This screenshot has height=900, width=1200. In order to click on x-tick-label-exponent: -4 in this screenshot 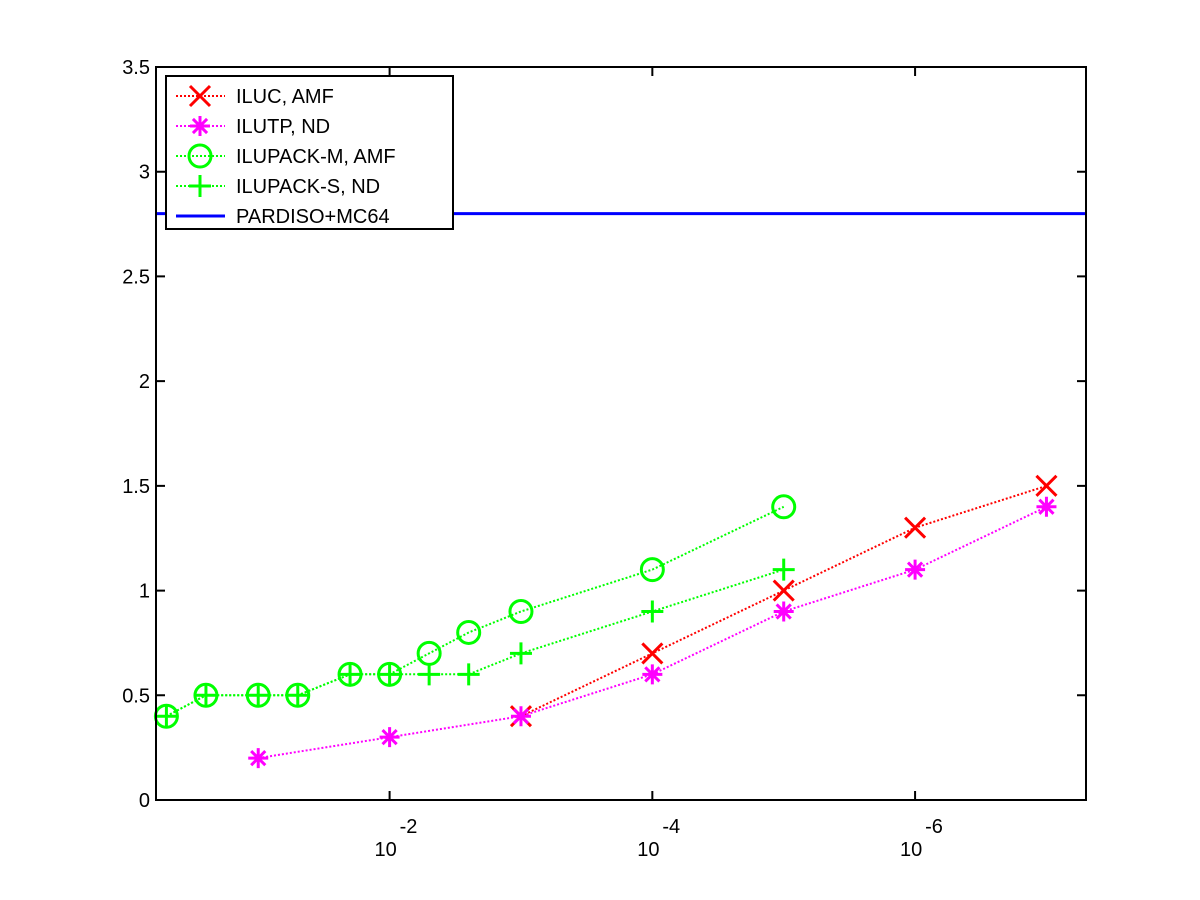, I will do `click(671, 827)`.